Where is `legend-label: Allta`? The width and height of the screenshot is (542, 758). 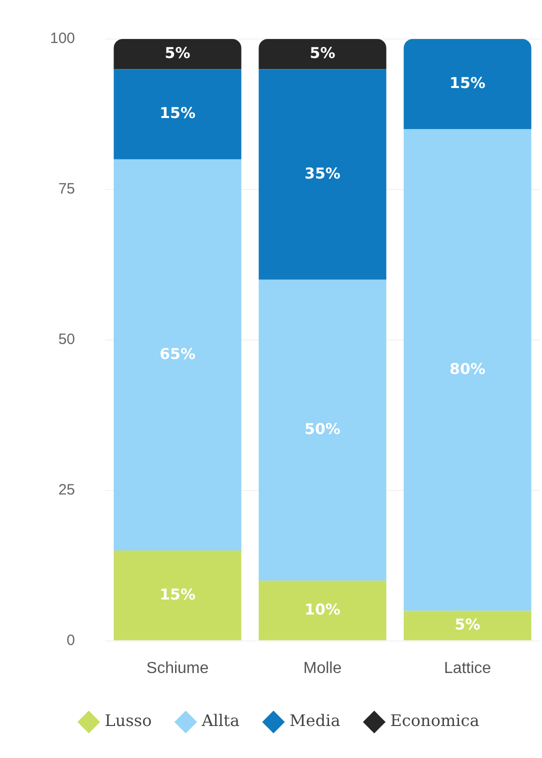
legend-label: Allta is located at coordinates (220, 720).